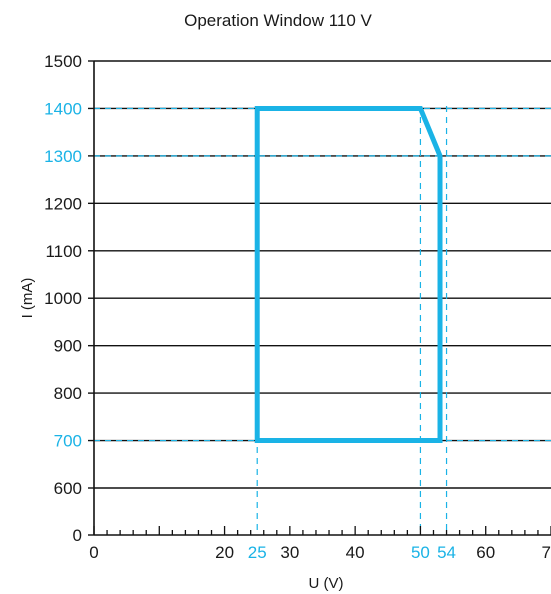 The height and width of the screenshot is (594, 551). What do you see at coordinates (27, 298) in the screenshot?
I see `y-axis-label: I (mA)` at bounding box center [27, 298].